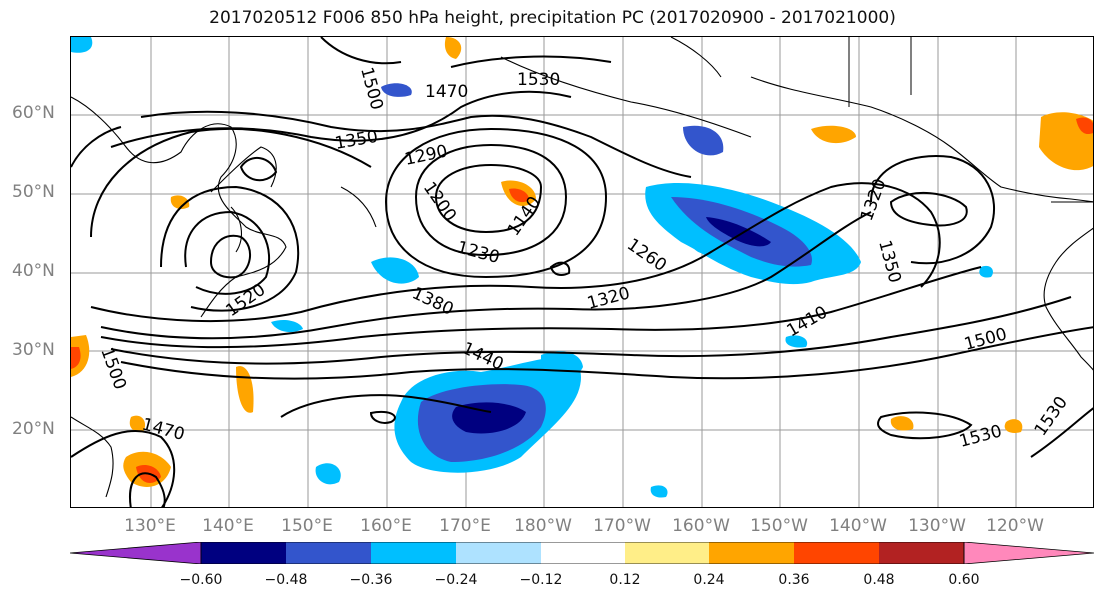 The image size is (1105, 601). What do you see at coordinates (371, 580) in the screenshot?
I see `colorbar-tick: −0.36` at bounding box center [371, 580].